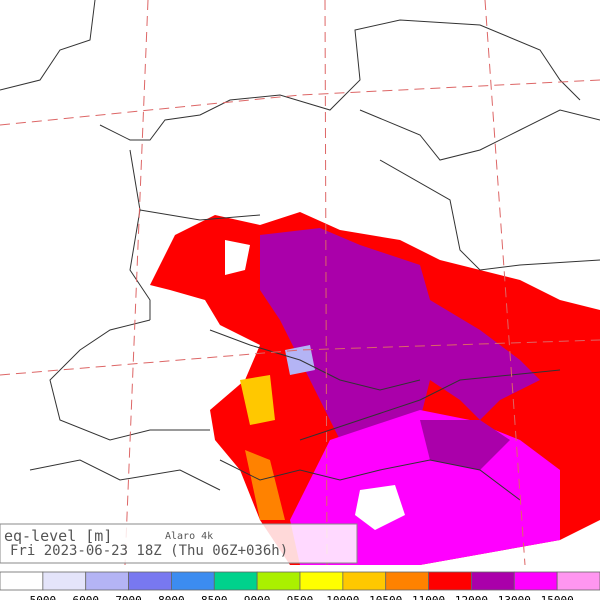  Describe the element at coordinates (58, 536) in the screenshot. I see `variable-label: eq-level [m]` at that location.